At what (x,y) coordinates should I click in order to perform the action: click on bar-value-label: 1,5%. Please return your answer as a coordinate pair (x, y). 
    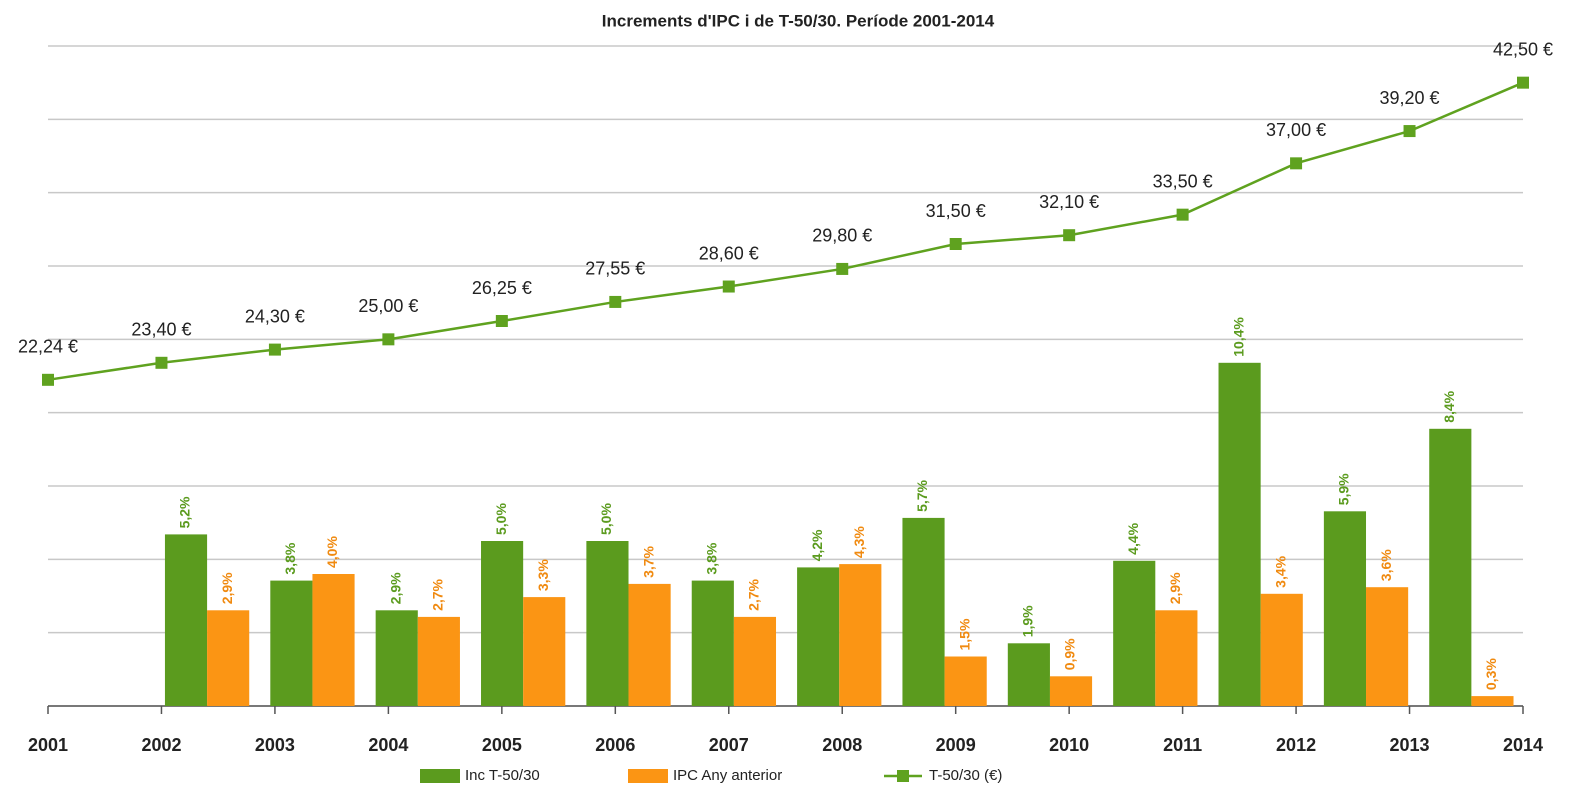
    Looking at the image, I should click on (964, 634).